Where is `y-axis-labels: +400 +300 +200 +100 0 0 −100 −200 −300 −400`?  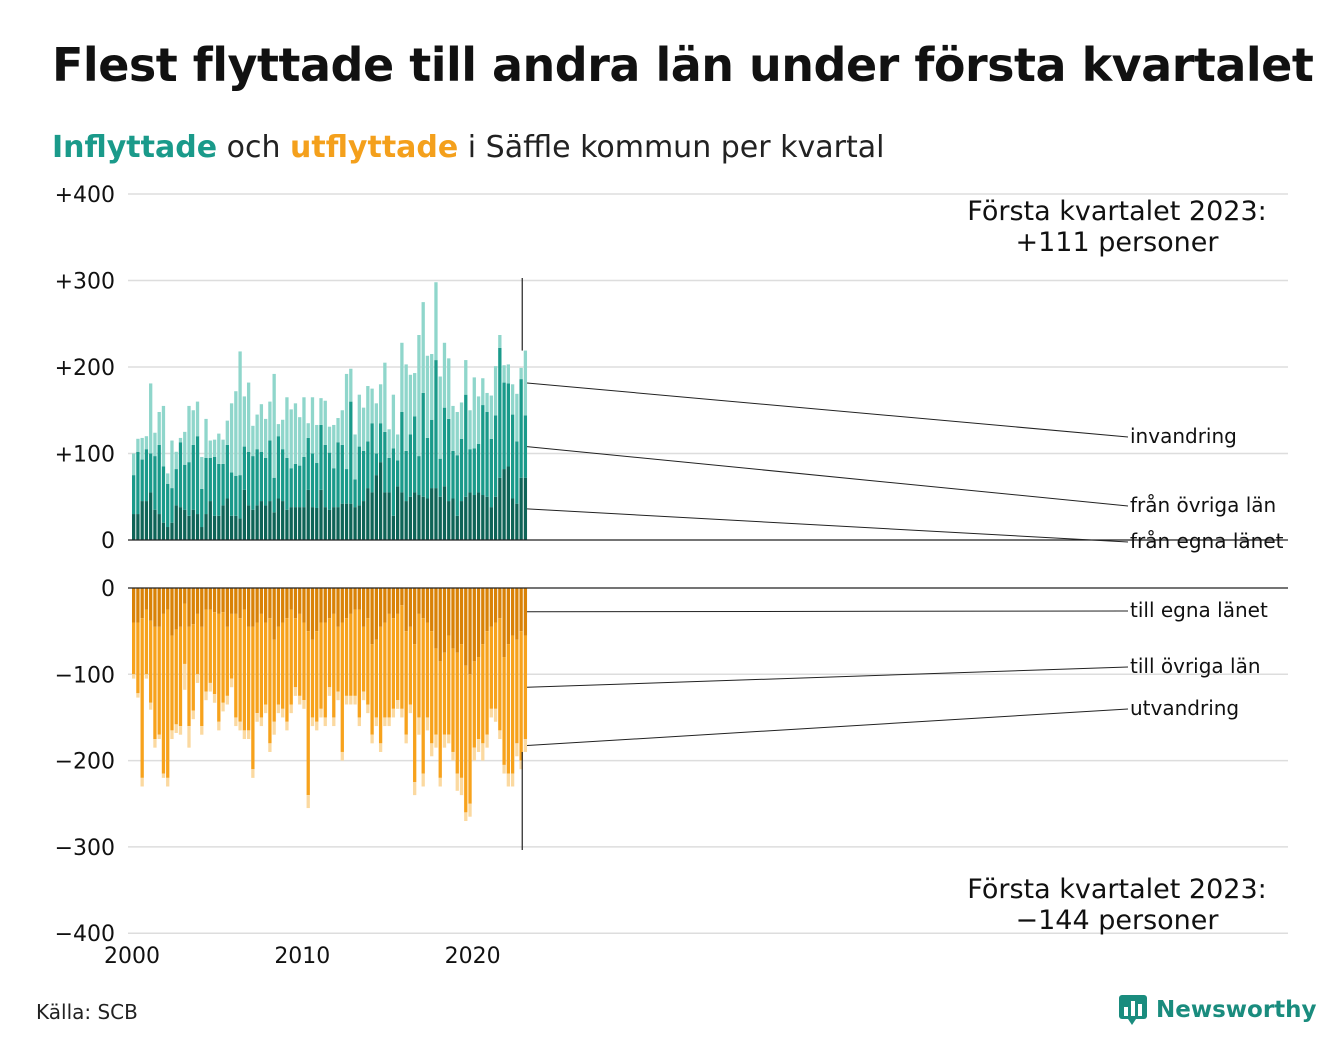
y-axis-labels: +400 +300 +200 +100 0 0 −100 −200 −300 −400 is located at coordinates (85, 565).